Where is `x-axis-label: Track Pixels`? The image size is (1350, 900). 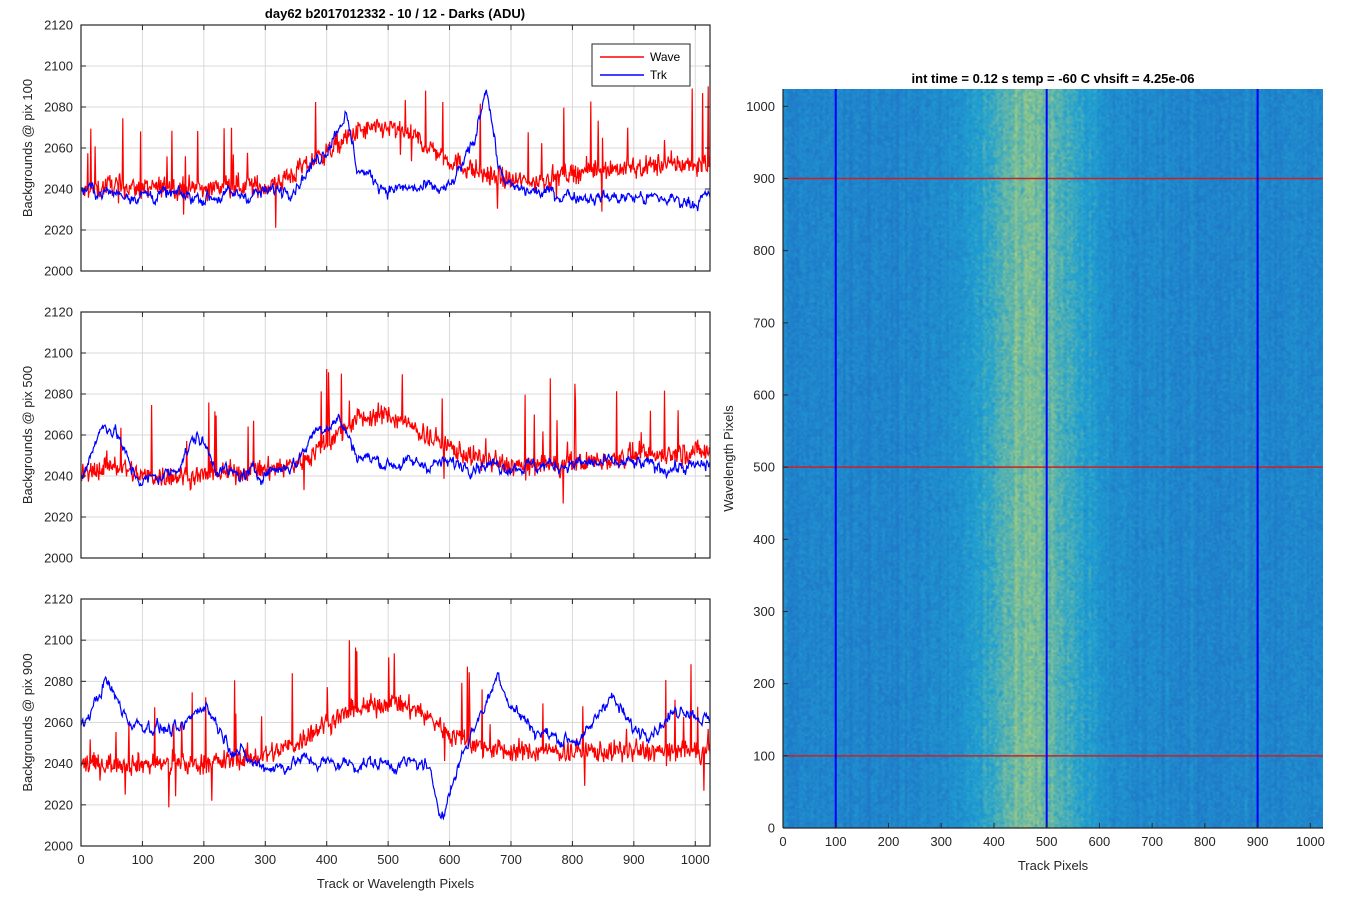
x-axis-label: Track Pixels is located at coordinates (1053, 865).